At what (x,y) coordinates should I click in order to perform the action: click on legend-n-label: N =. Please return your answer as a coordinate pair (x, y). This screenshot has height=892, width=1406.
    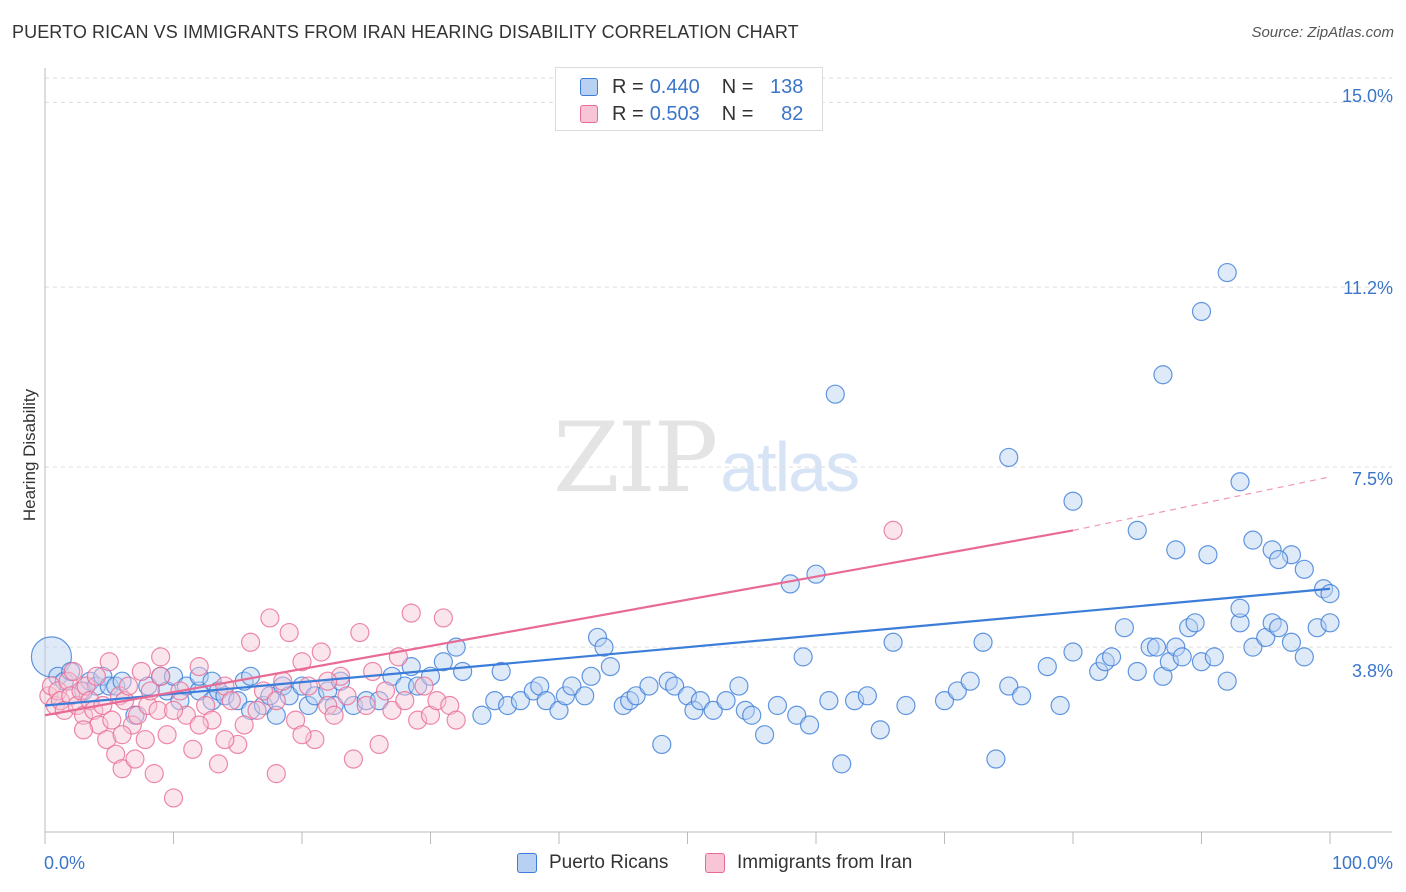
    Looking at the image, I should click on (737, 113).